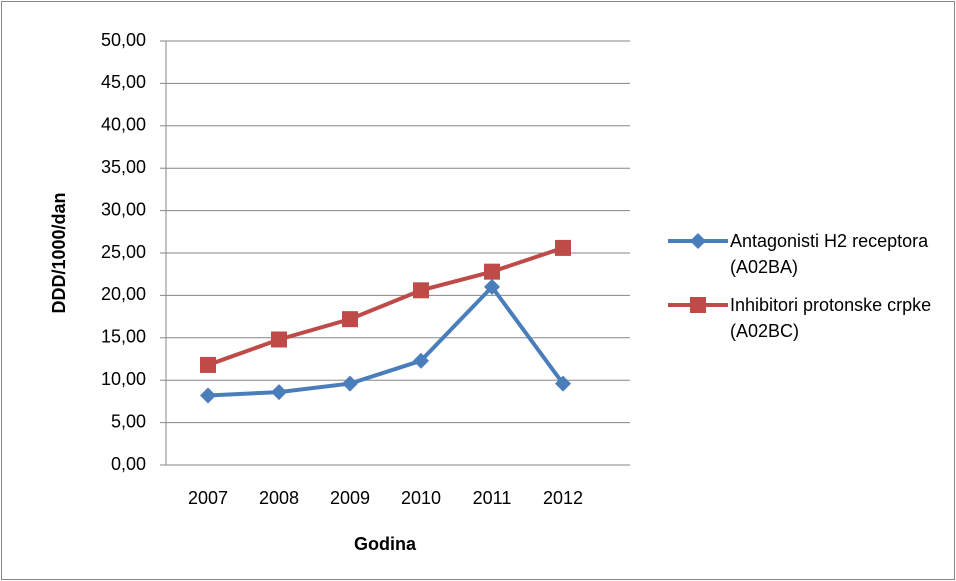 This screenshot has height=581, width=956. What do you see at coordinates (123, 40) in the screenshot?
I see `y-tick-label: 50,00` at bounding box center [123, 40].